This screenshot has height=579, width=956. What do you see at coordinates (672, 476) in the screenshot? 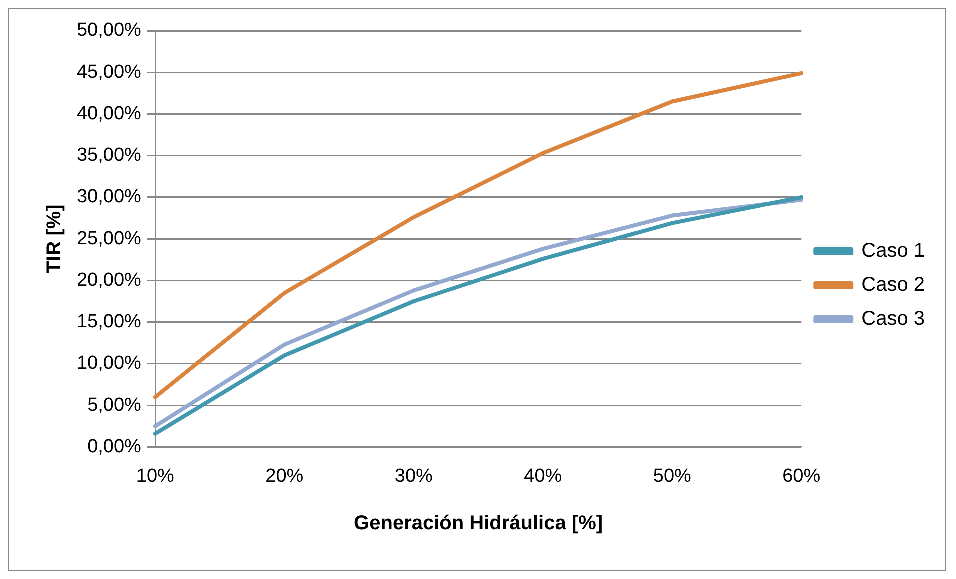
I see `x-tick-label: 50%` at bounding box center [672, 476].